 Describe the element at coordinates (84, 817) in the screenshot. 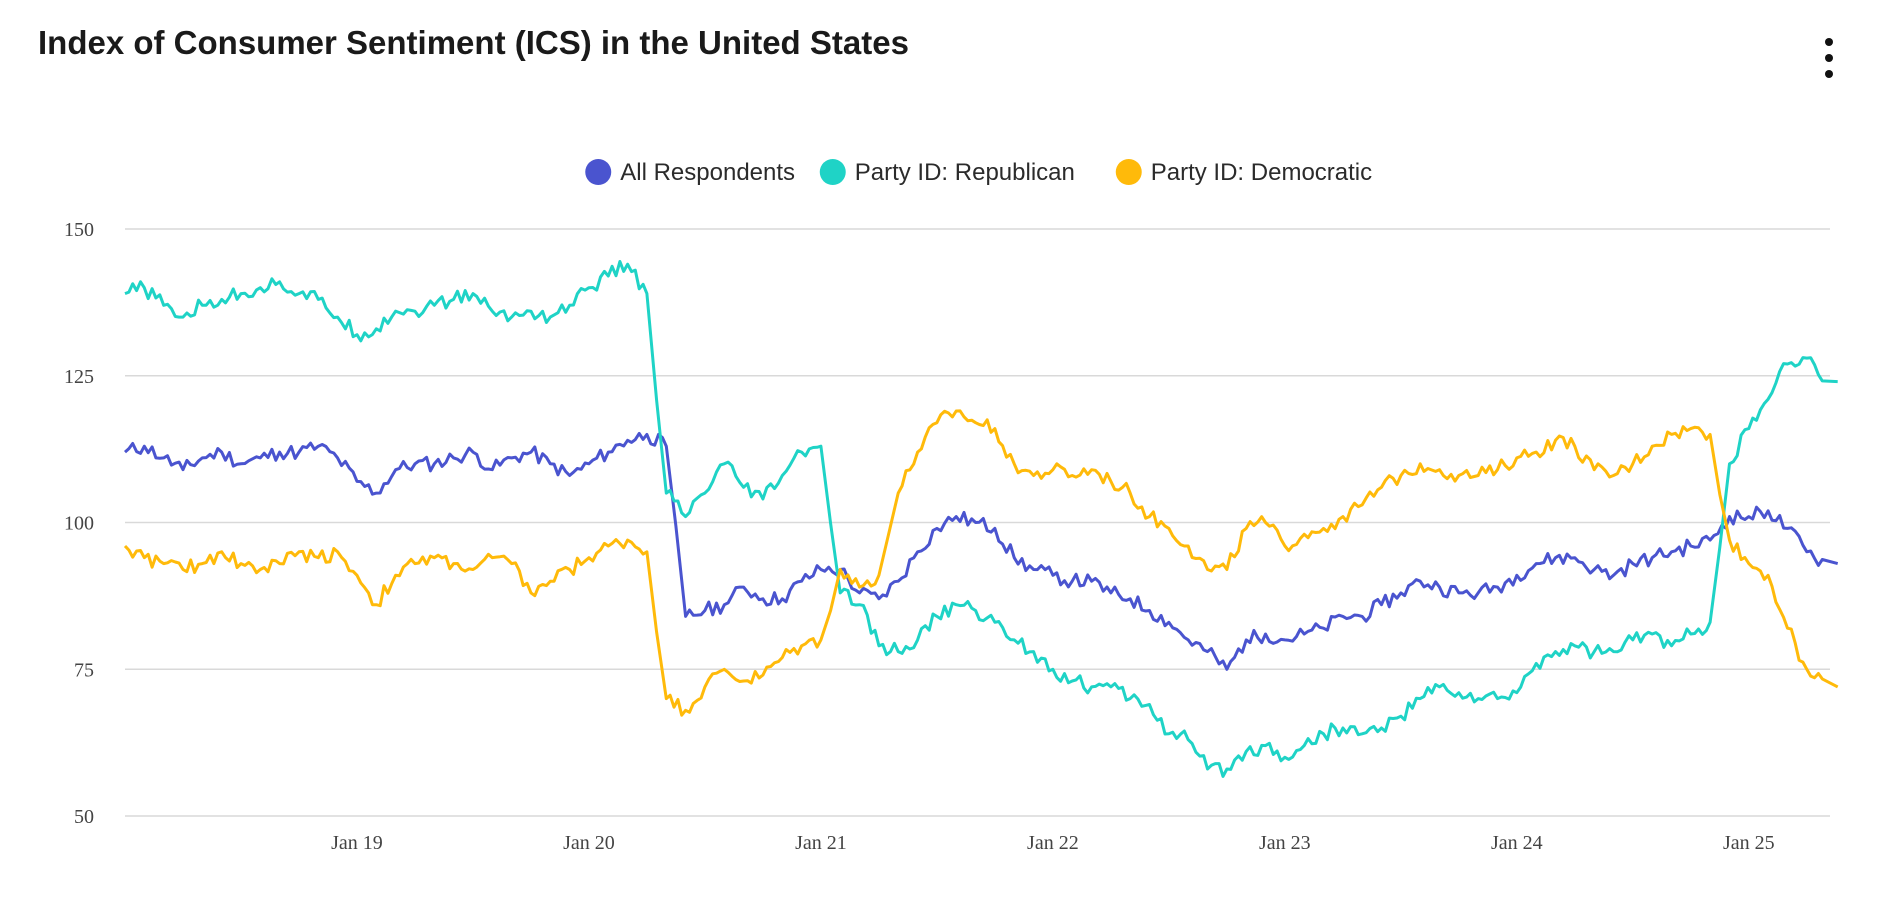

I see `y-tick-label: 50` at that location.